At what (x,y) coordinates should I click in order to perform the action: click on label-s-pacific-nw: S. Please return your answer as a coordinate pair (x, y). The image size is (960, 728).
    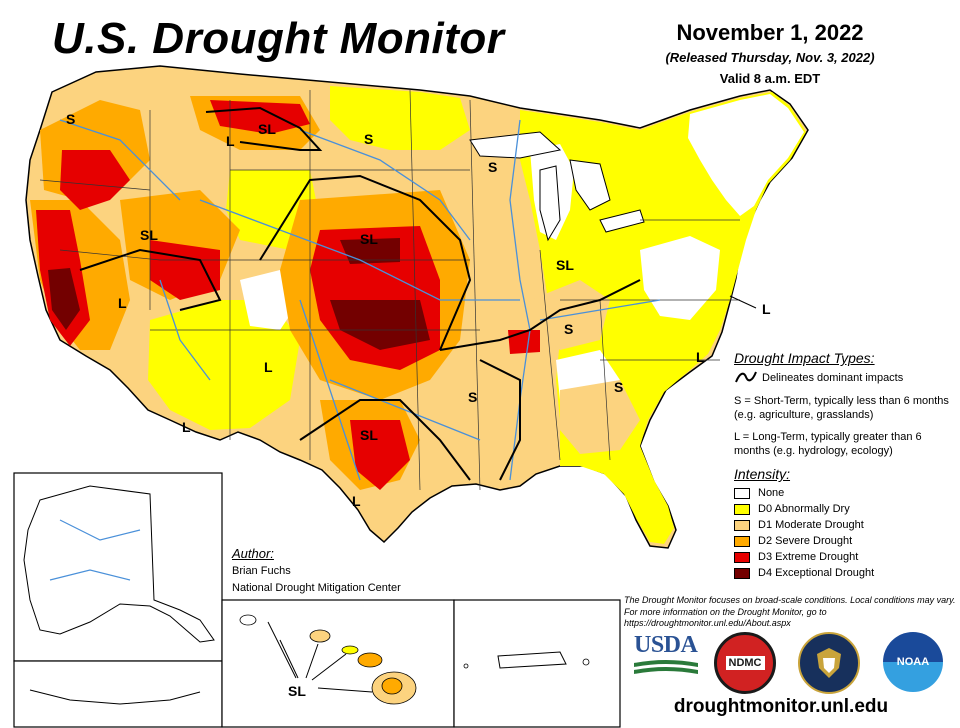
    Looking at the image, I should click on (70, 119).